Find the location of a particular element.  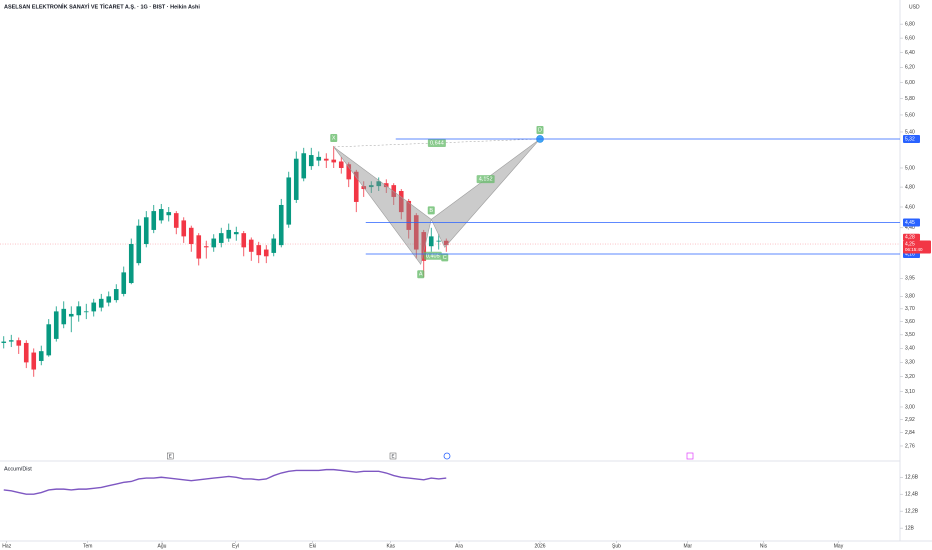

y-tick-label: 6,00 is located at coordinates (910, 83).